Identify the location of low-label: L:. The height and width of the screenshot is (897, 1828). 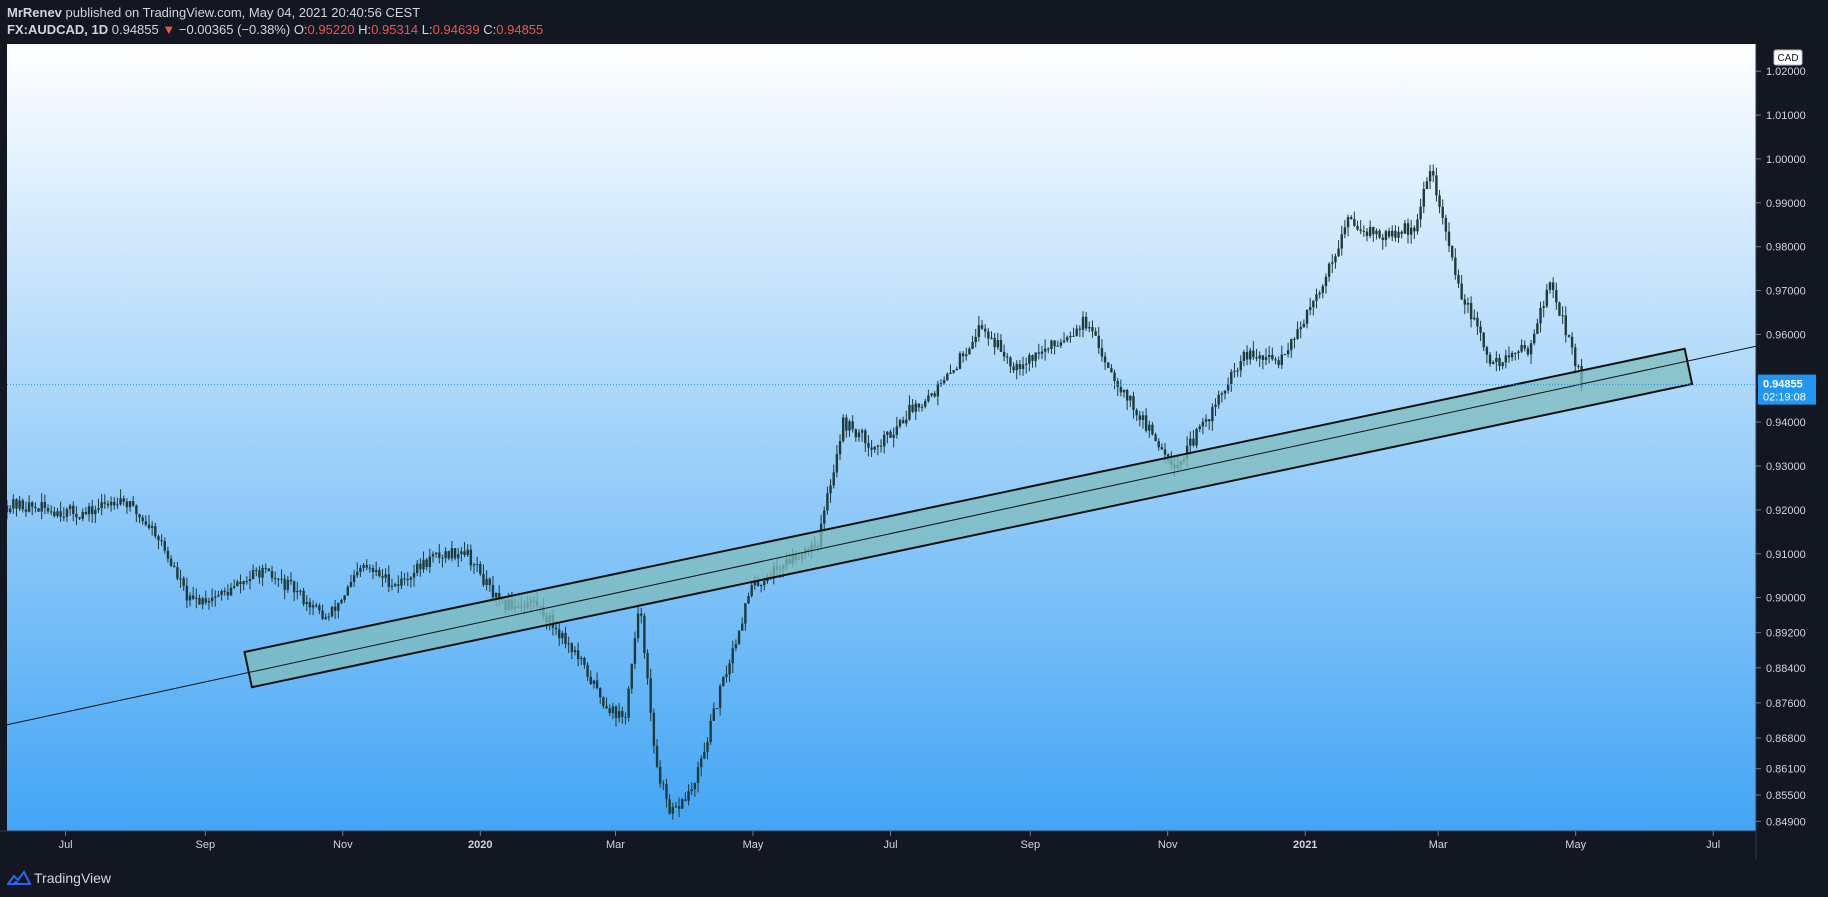
(427, 29).